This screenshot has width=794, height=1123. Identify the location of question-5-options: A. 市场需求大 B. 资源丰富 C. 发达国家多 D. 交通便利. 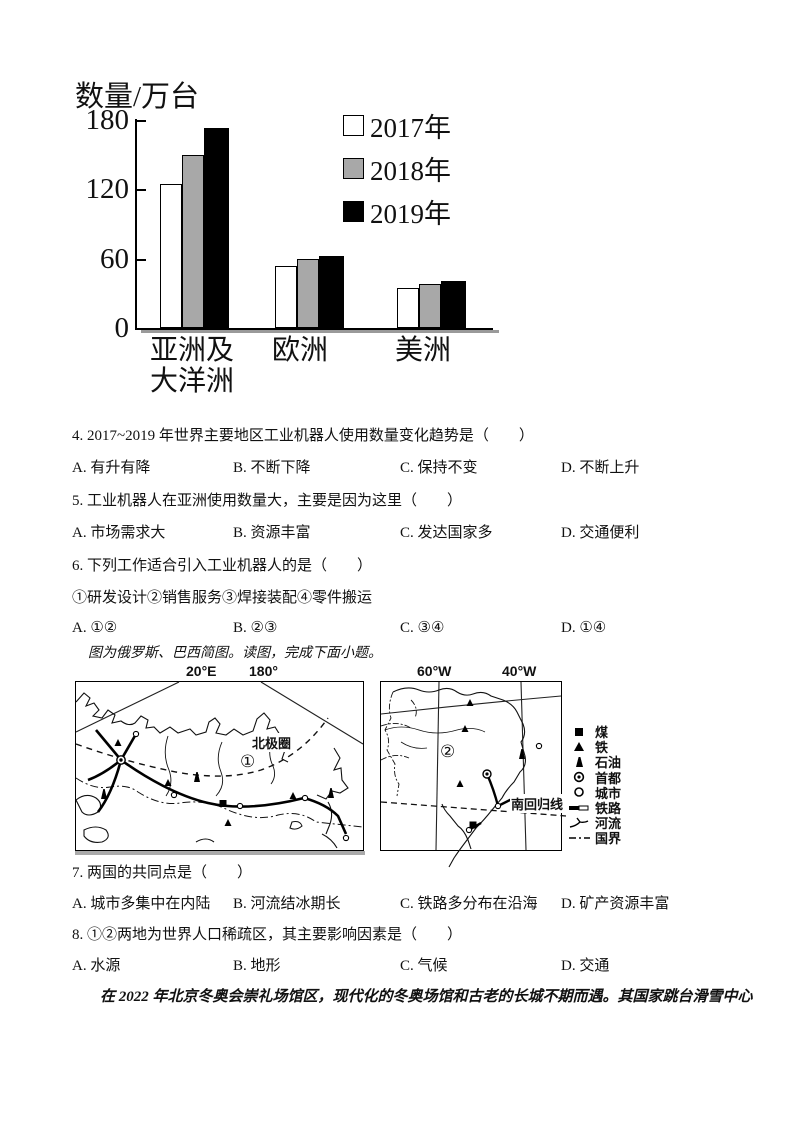
(427, 531).